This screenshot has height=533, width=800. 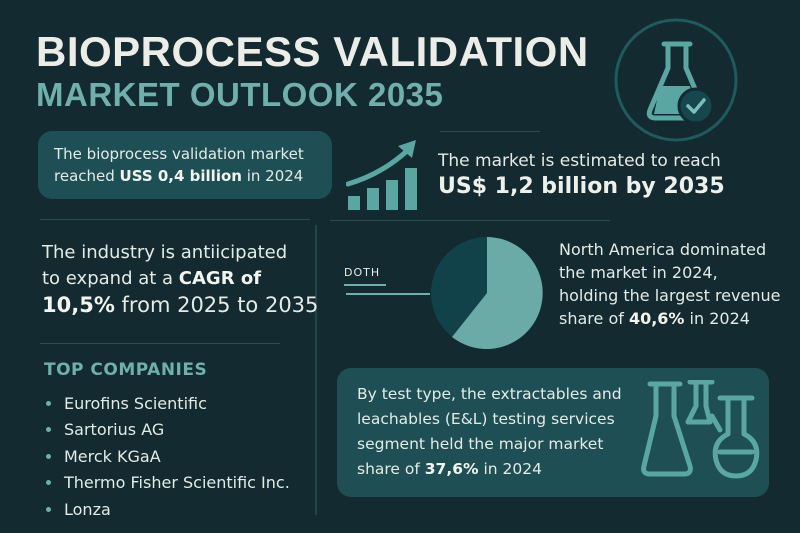 I want to click on list-item: Sartorius AG, so click(x=167, y=430).